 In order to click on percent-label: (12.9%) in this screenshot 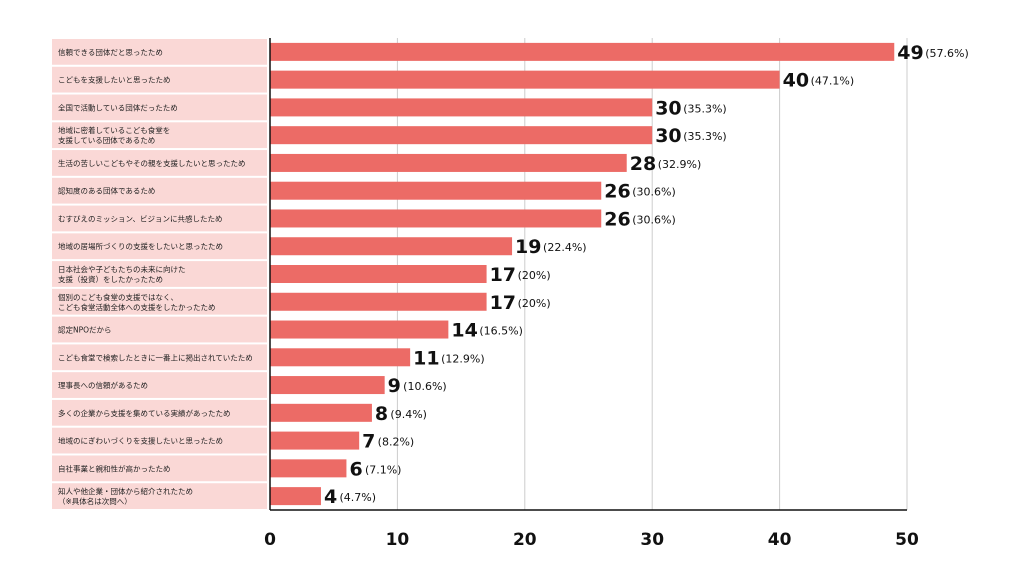, I will do `click(463, 358)`.